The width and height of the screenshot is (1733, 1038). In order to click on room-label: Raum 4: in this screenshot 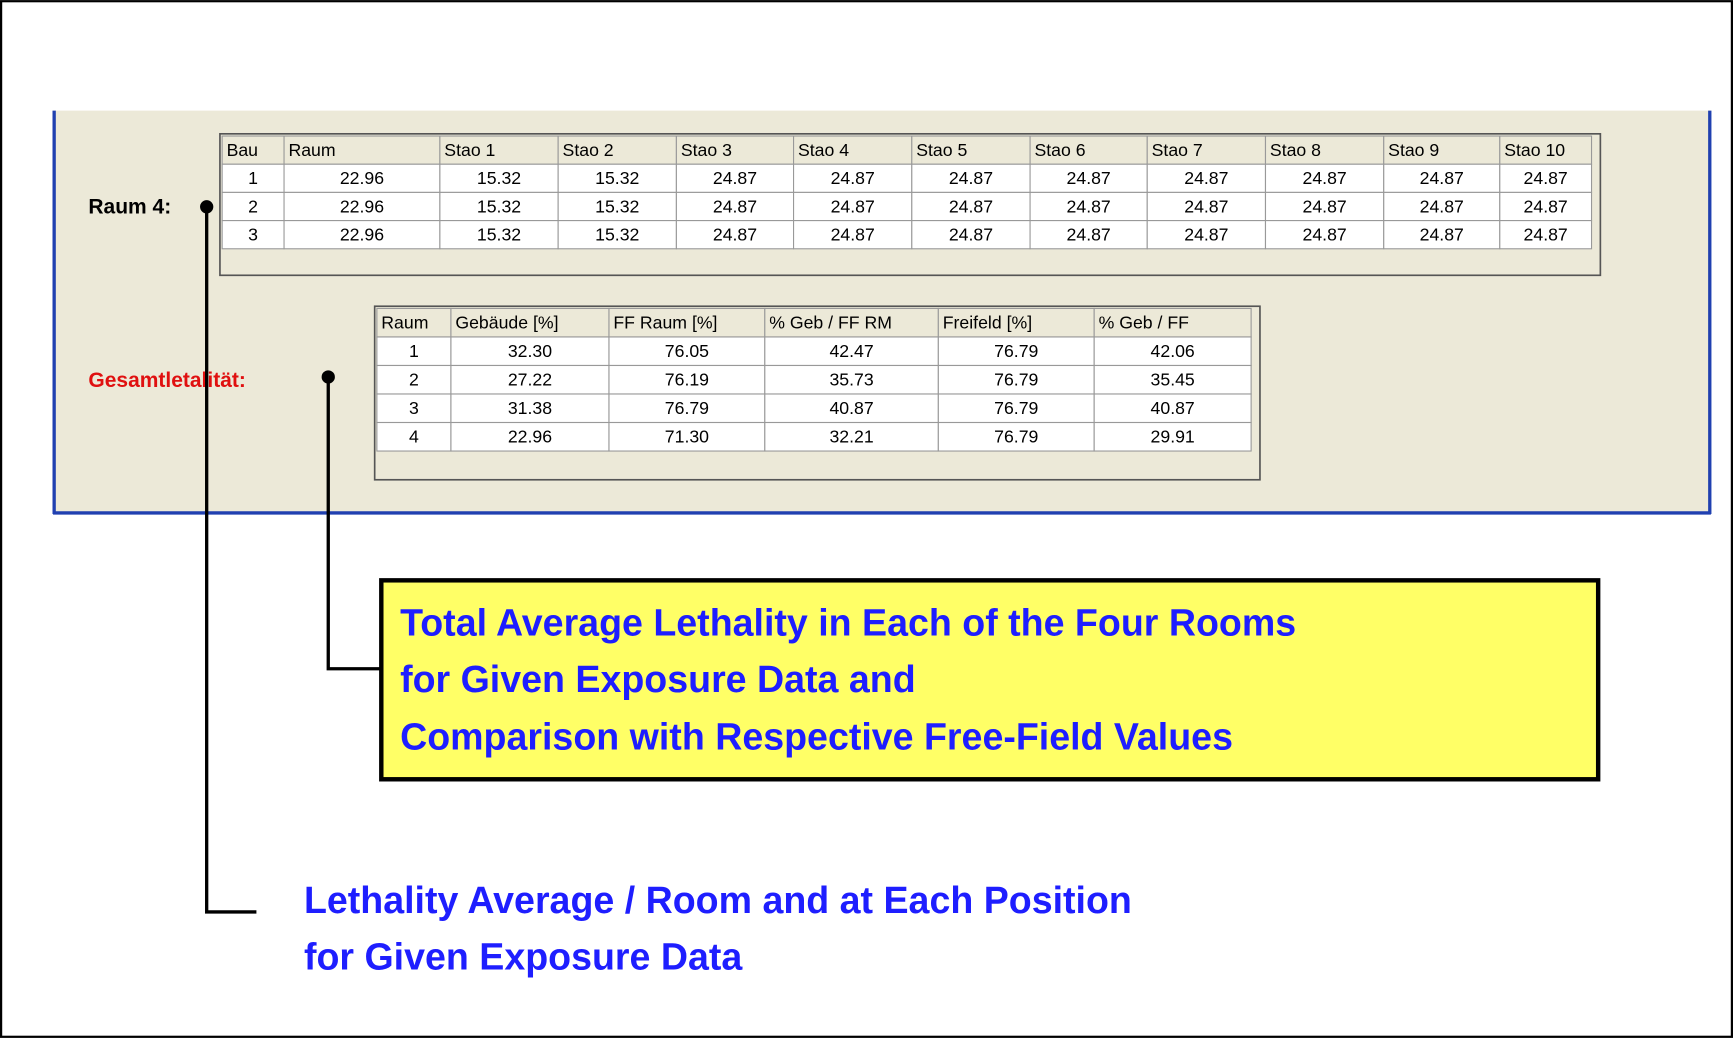, I will do `click(129, 206)`.